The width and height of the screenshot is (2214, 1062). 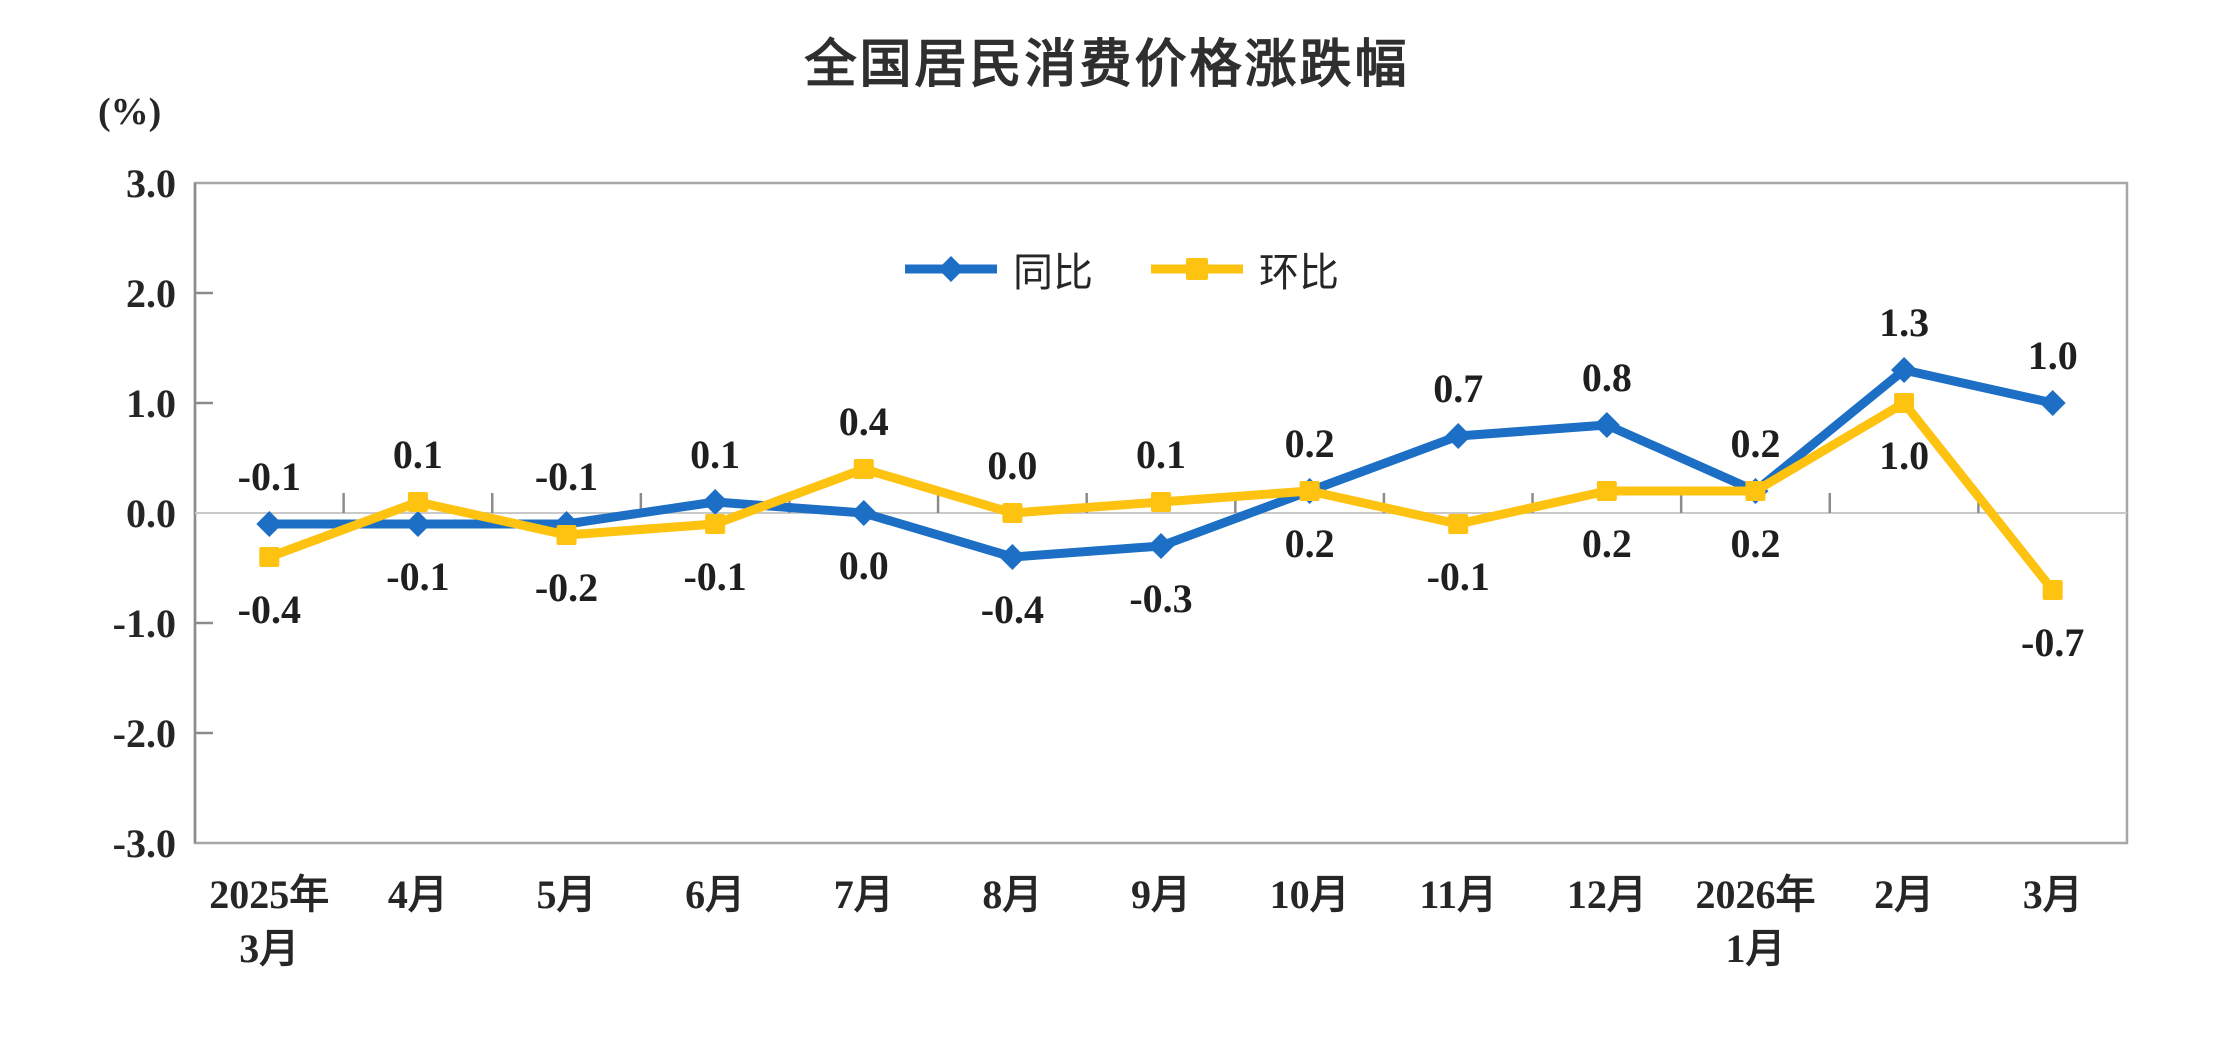 What do you see at coordinates (1121, 269) in the screenshot?
I see `chart-legend: 同比 环比` at bounding box center [1121, 269].